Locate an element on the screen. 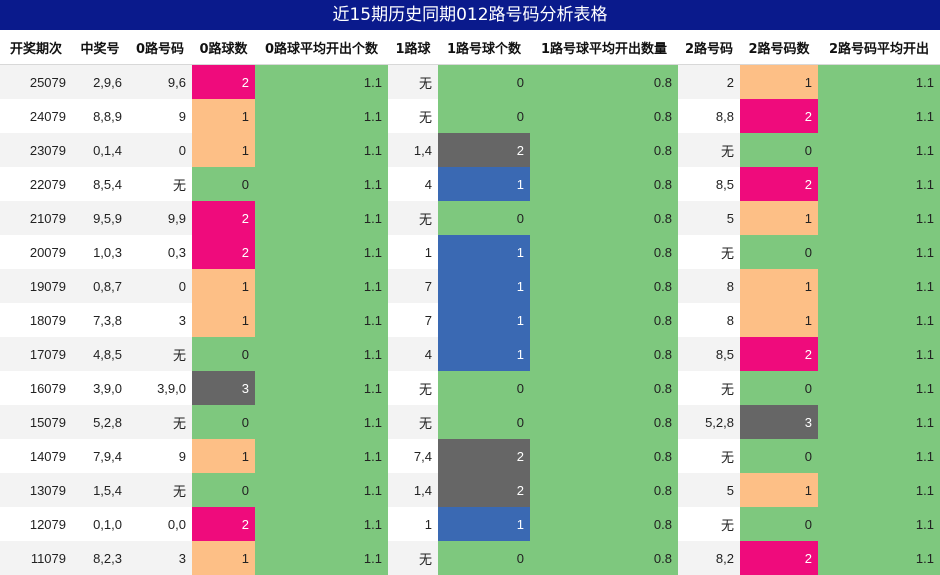  cell-number: 8,8,9 is located at coordinates (100, 116).